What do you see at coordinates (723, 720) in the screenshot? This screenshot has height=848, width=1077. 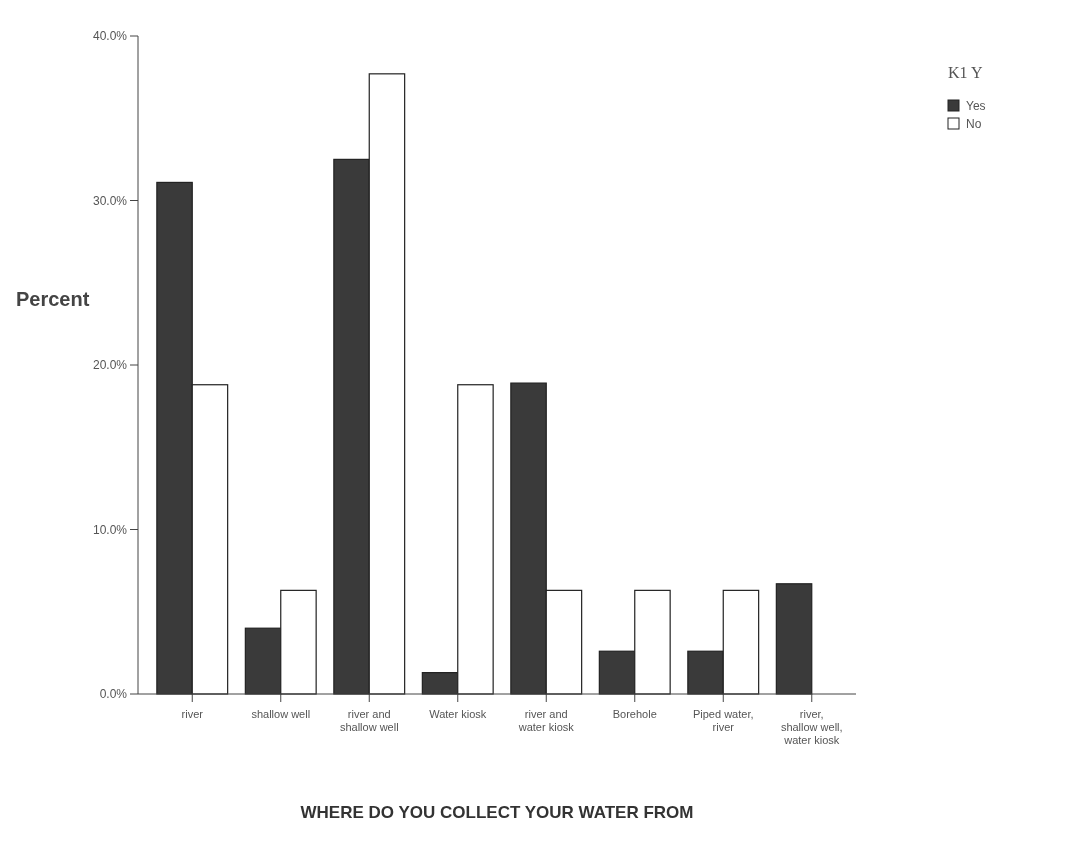 I see `x-tick-label: Piped water, river` at bounding box center [723, 720].